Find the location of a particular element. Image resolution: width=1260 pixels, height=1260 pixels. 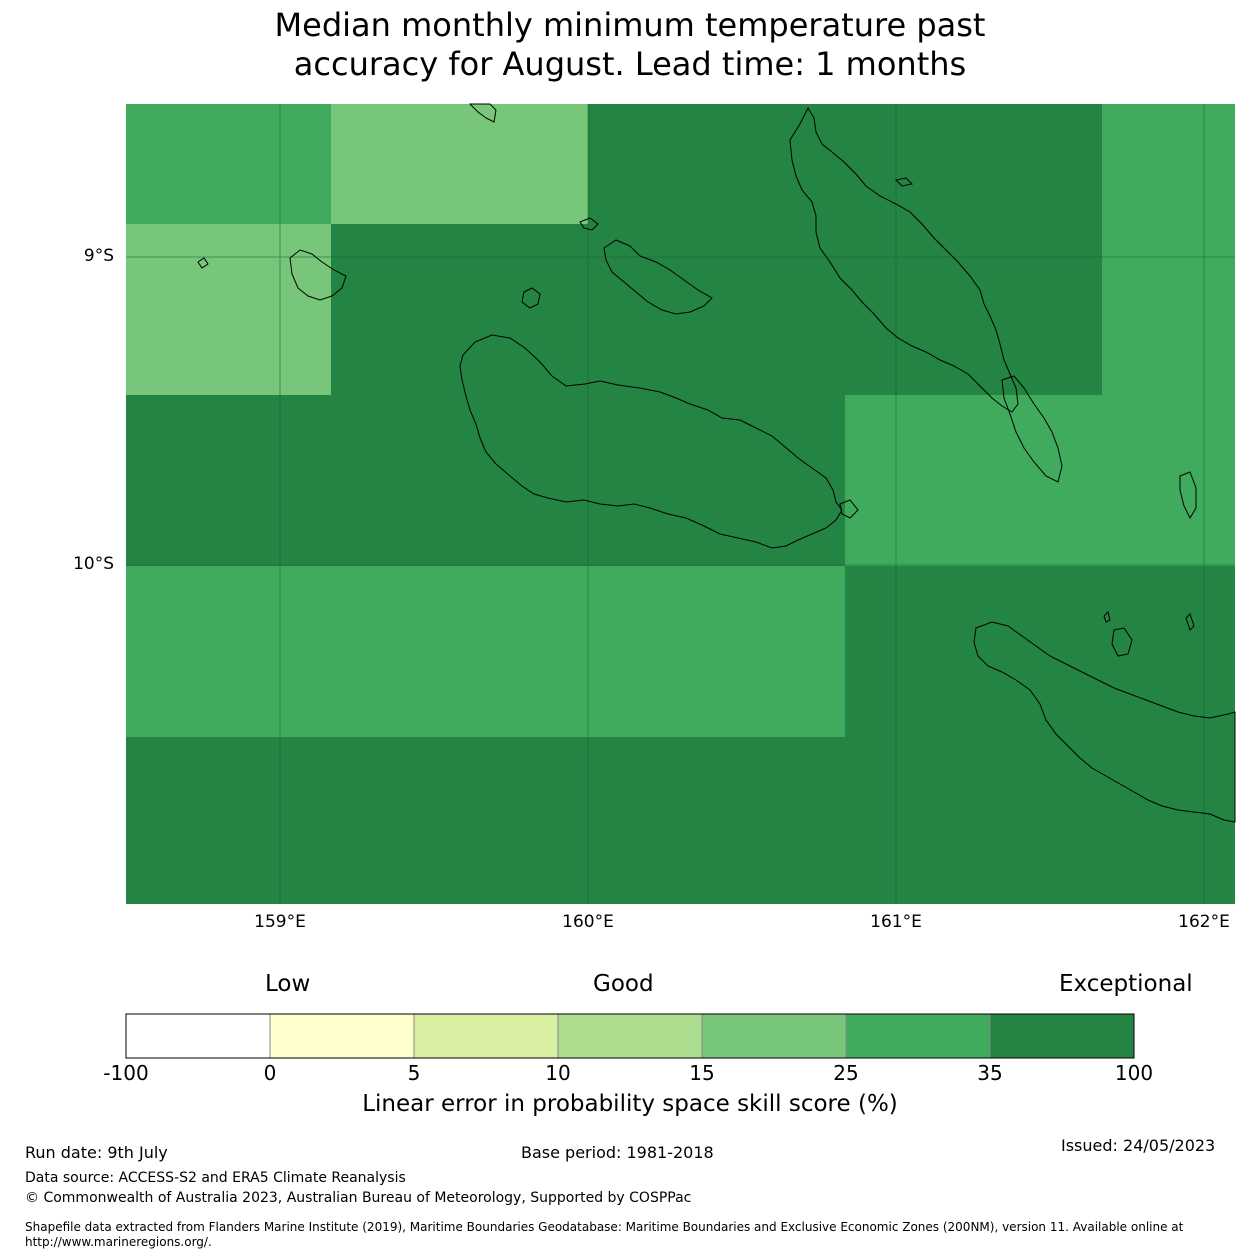

lon-label-161e: 161°E is located at coordinates (896, 922).